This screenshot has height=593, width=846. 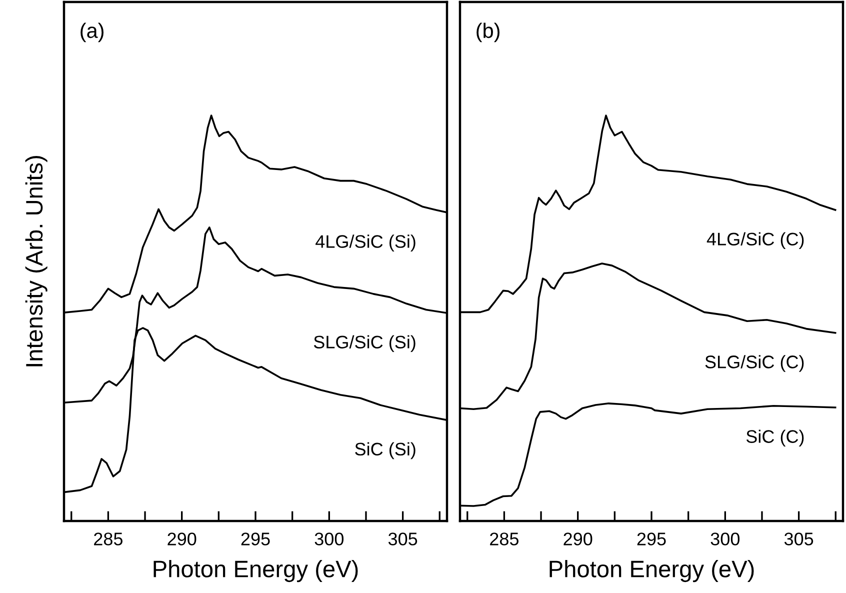 What do you see at coordinates (365, 343) in the screenshot?
I see `series-label: SLG/SiC (Si)` at bounding box center [365, 343].